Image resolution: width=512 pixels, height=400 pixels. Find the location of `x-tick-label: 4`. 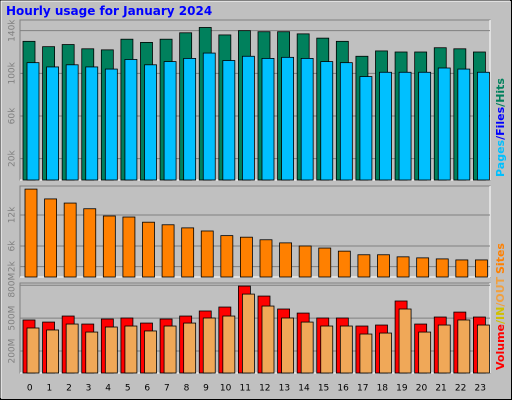

x-tick-label: 4 is located at coordinates (108, 389).